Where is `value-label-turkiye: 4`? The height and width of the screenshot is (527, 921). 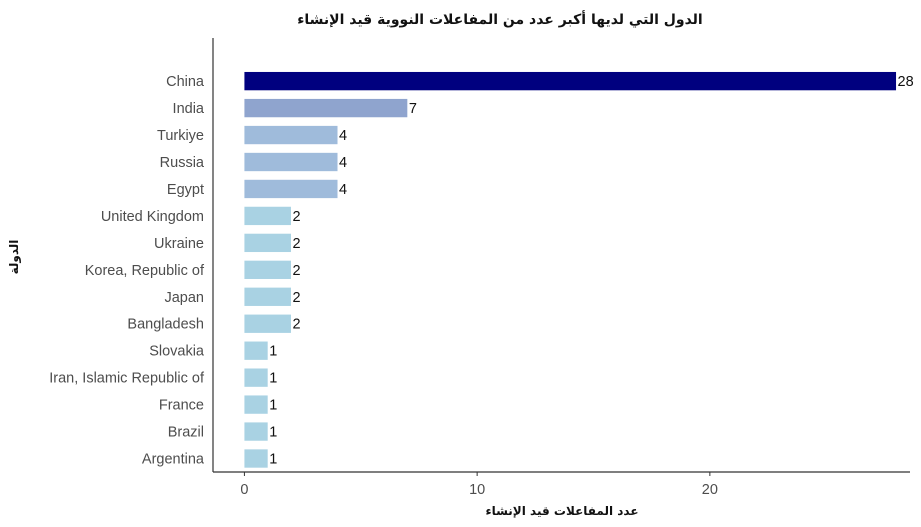 value-label-turkiye: 4 is located at coordinates (343, 136).